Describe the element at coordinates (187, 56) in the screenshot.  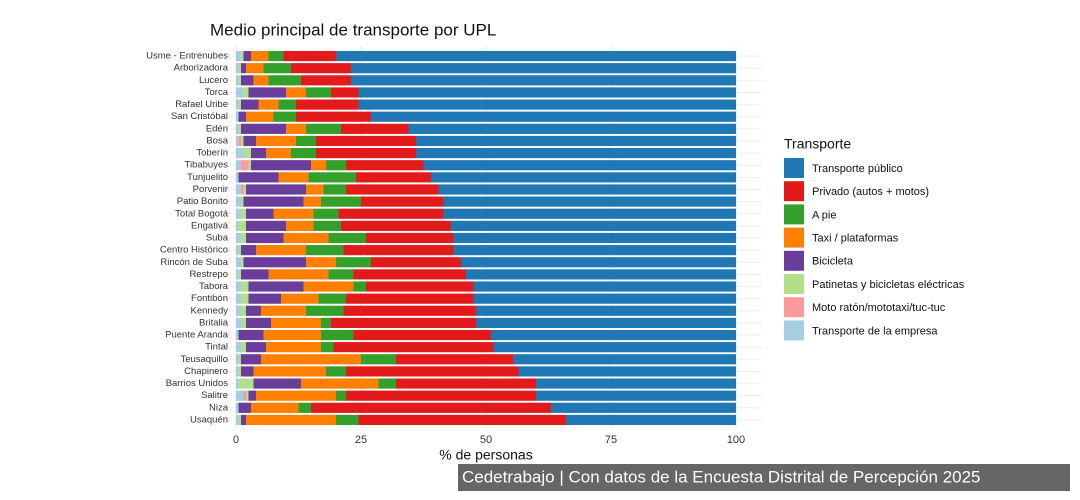
I see `y-tick-label: Usme - Entrenubes` at that location.